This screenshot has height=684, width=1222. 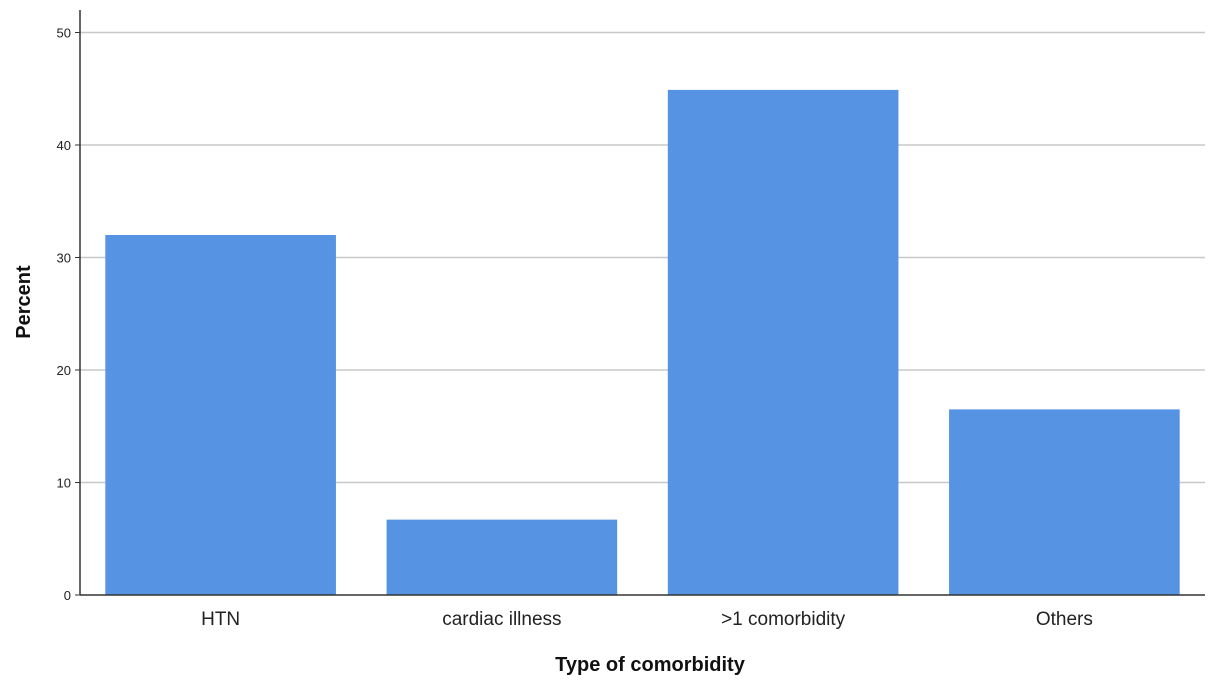 What do you see at coordinates (64, 370) in the screenshot?
I see `y-tick-label: 20` at bounding box center [64, 370].